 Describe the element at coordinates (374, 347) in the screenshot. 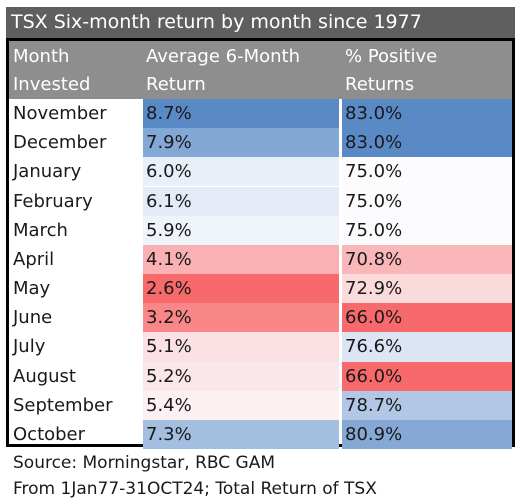

I see `percent-positive-value: 76.6%` at that location.